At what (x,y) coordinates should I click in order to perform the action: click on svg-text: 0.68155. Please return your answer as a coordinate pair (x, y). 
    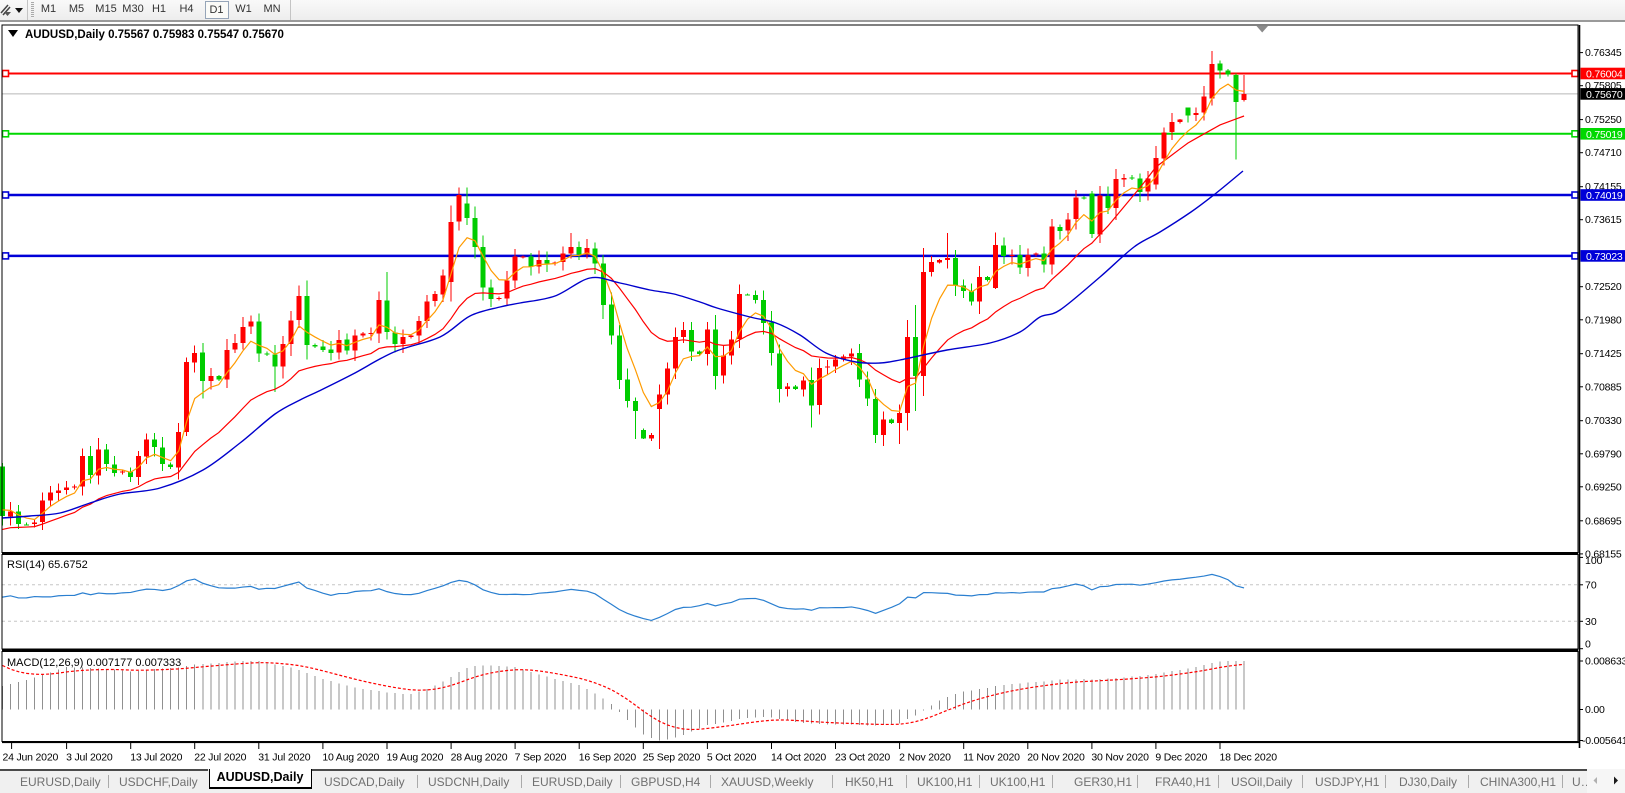
    Looking at the image, I should click on (1603, 554).